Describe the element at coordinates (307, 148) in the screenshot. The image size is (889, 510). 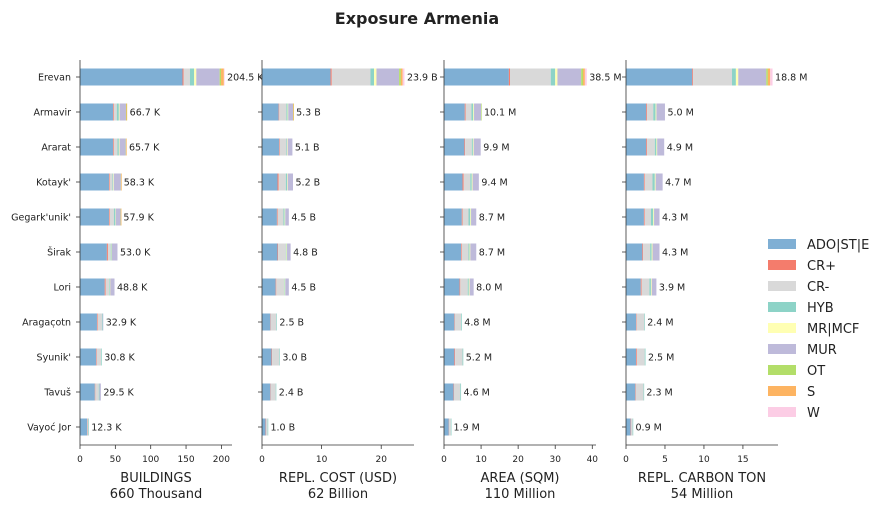
I see `data-label: 5.1 B` at that location.